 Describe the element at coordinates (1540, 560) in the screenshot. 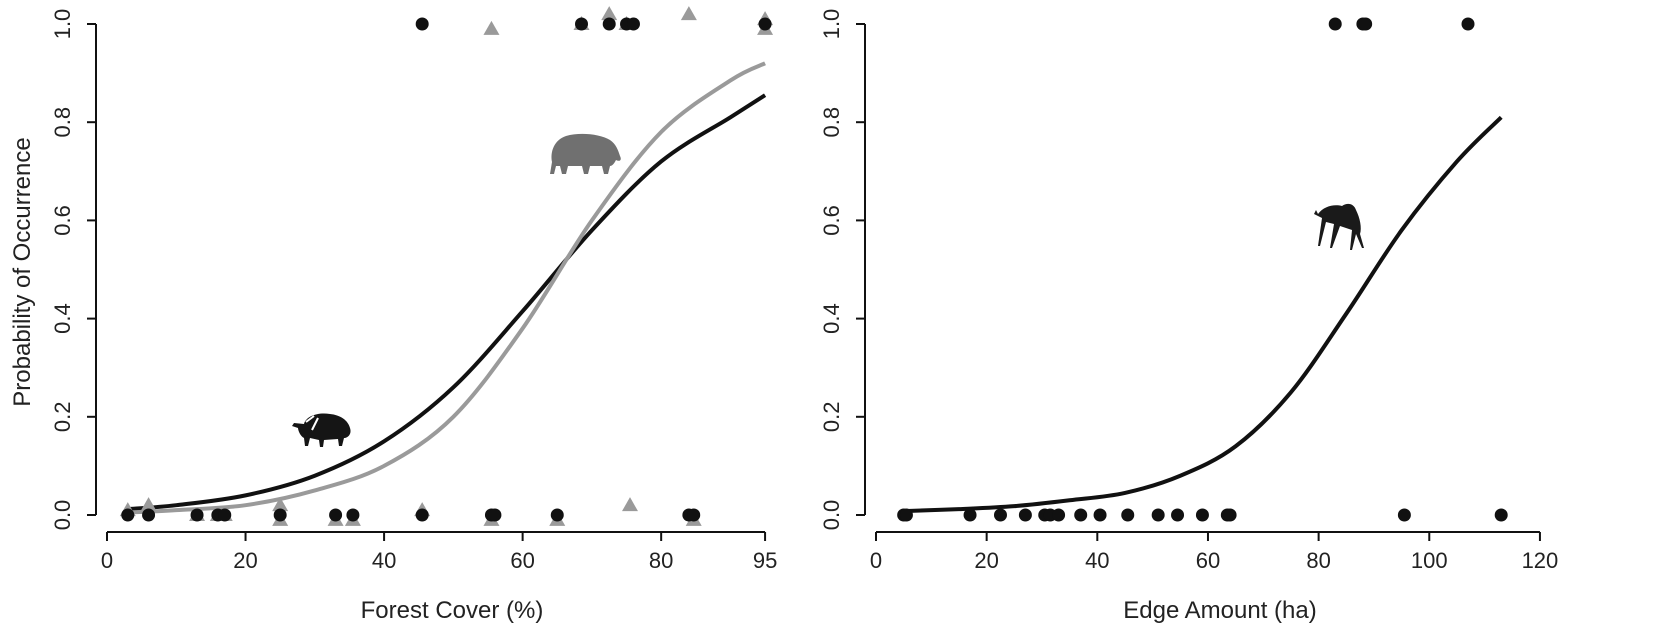

I see `x-tick-label: 120` at that location.